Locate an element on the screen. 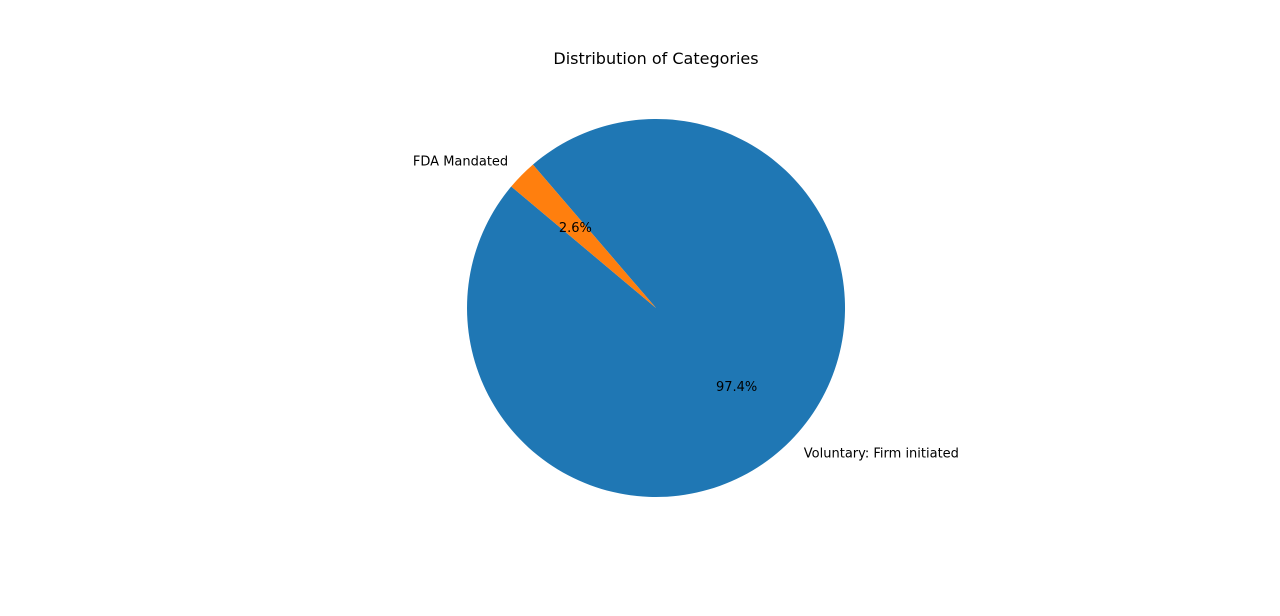 The width and height of the screenshot is (1280, 616). slice-percent-fda-mandated: 2.6% is located at coordinates (575, 228).